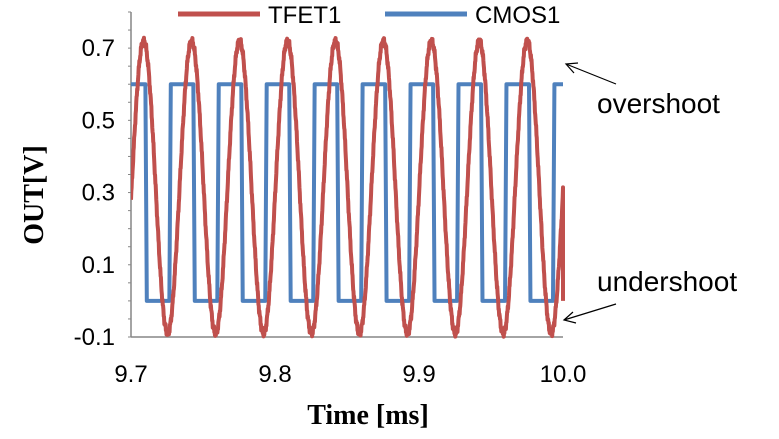 This screenshot has height=439, width=779. I want to click on legend-label-cmos1: CMOS1, so click(517, 15).